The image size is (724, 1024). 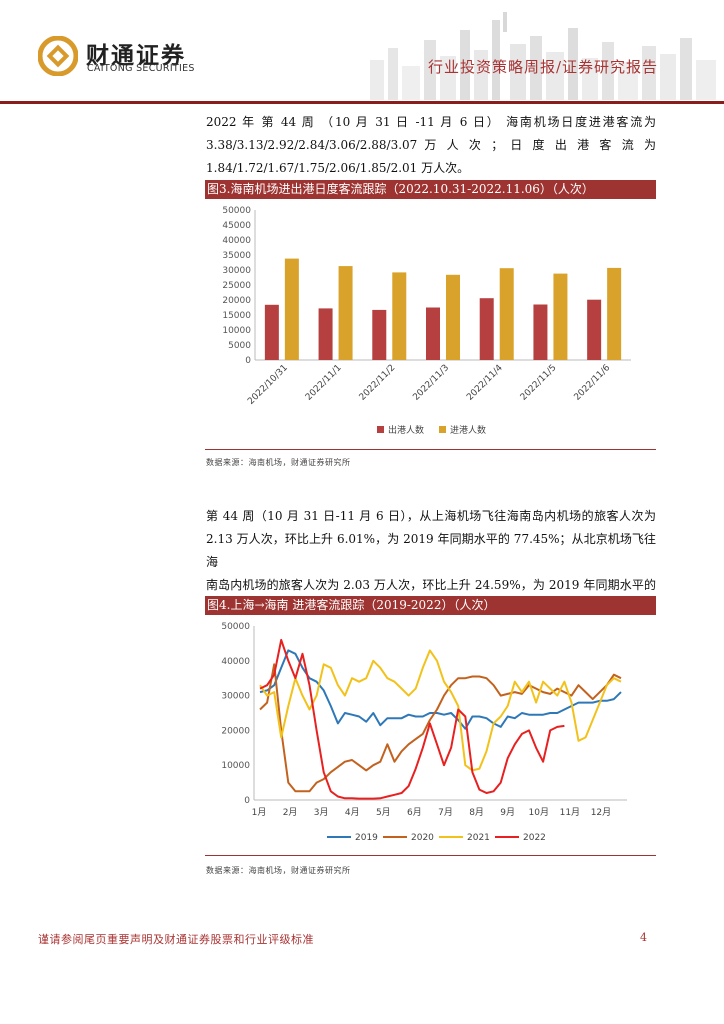 What do you see at coordinates (366, 838) in the screenshot?
I see `legend-label: 2019` at bounding box center [366, 838].